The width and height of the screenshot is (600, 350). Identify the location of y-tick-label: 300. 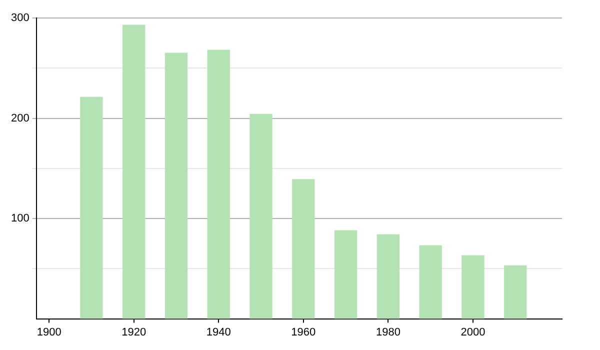
(20, 18).